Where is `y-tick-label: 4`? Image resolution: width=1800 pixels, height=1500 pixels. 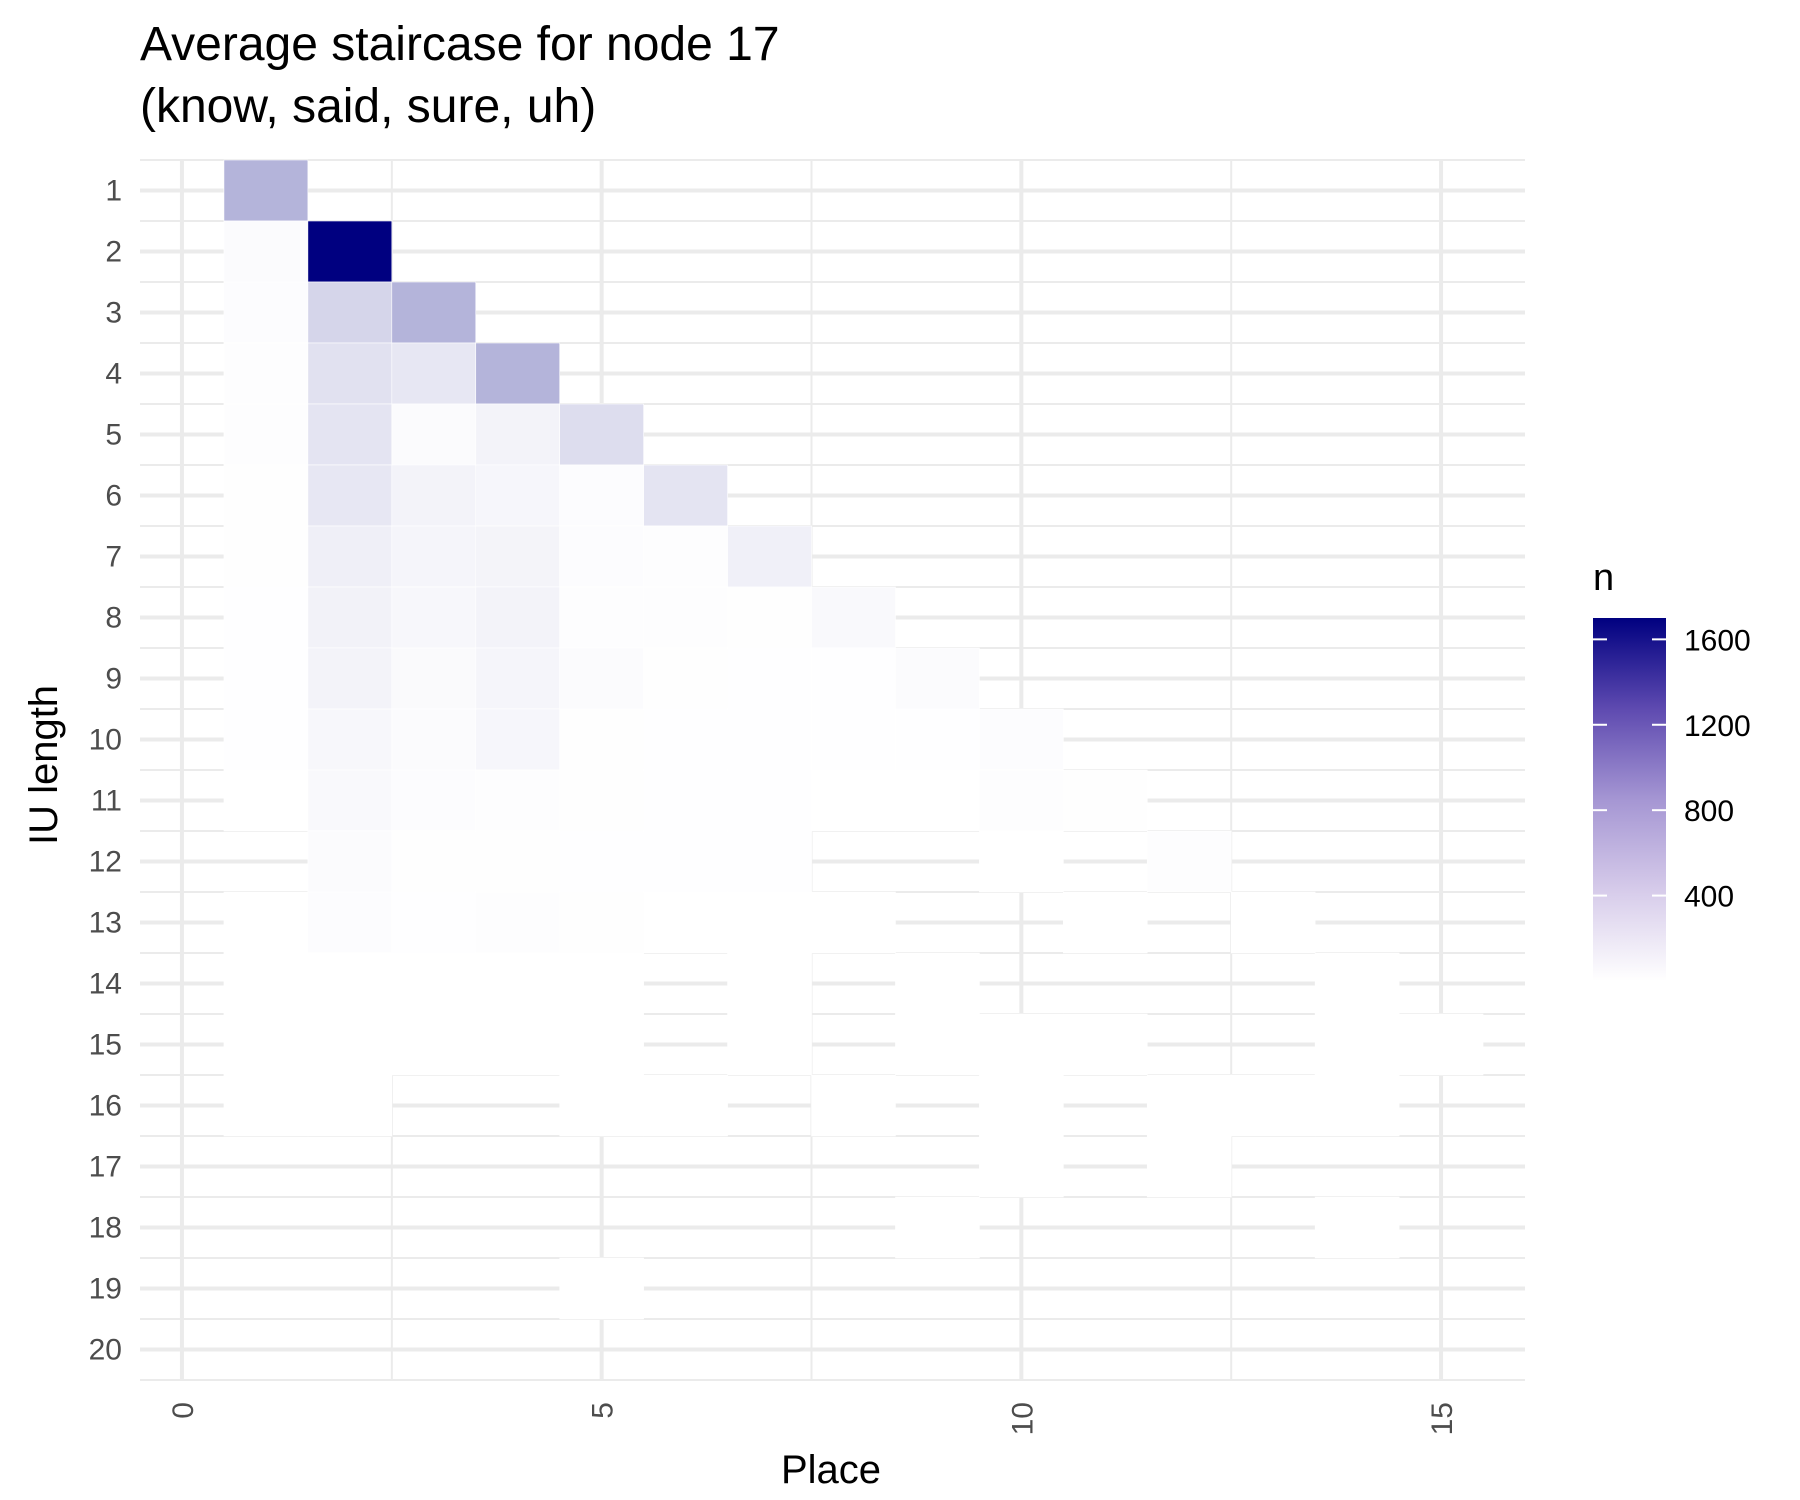
y-tick-label: 4 is located at coordinates (113, 374).